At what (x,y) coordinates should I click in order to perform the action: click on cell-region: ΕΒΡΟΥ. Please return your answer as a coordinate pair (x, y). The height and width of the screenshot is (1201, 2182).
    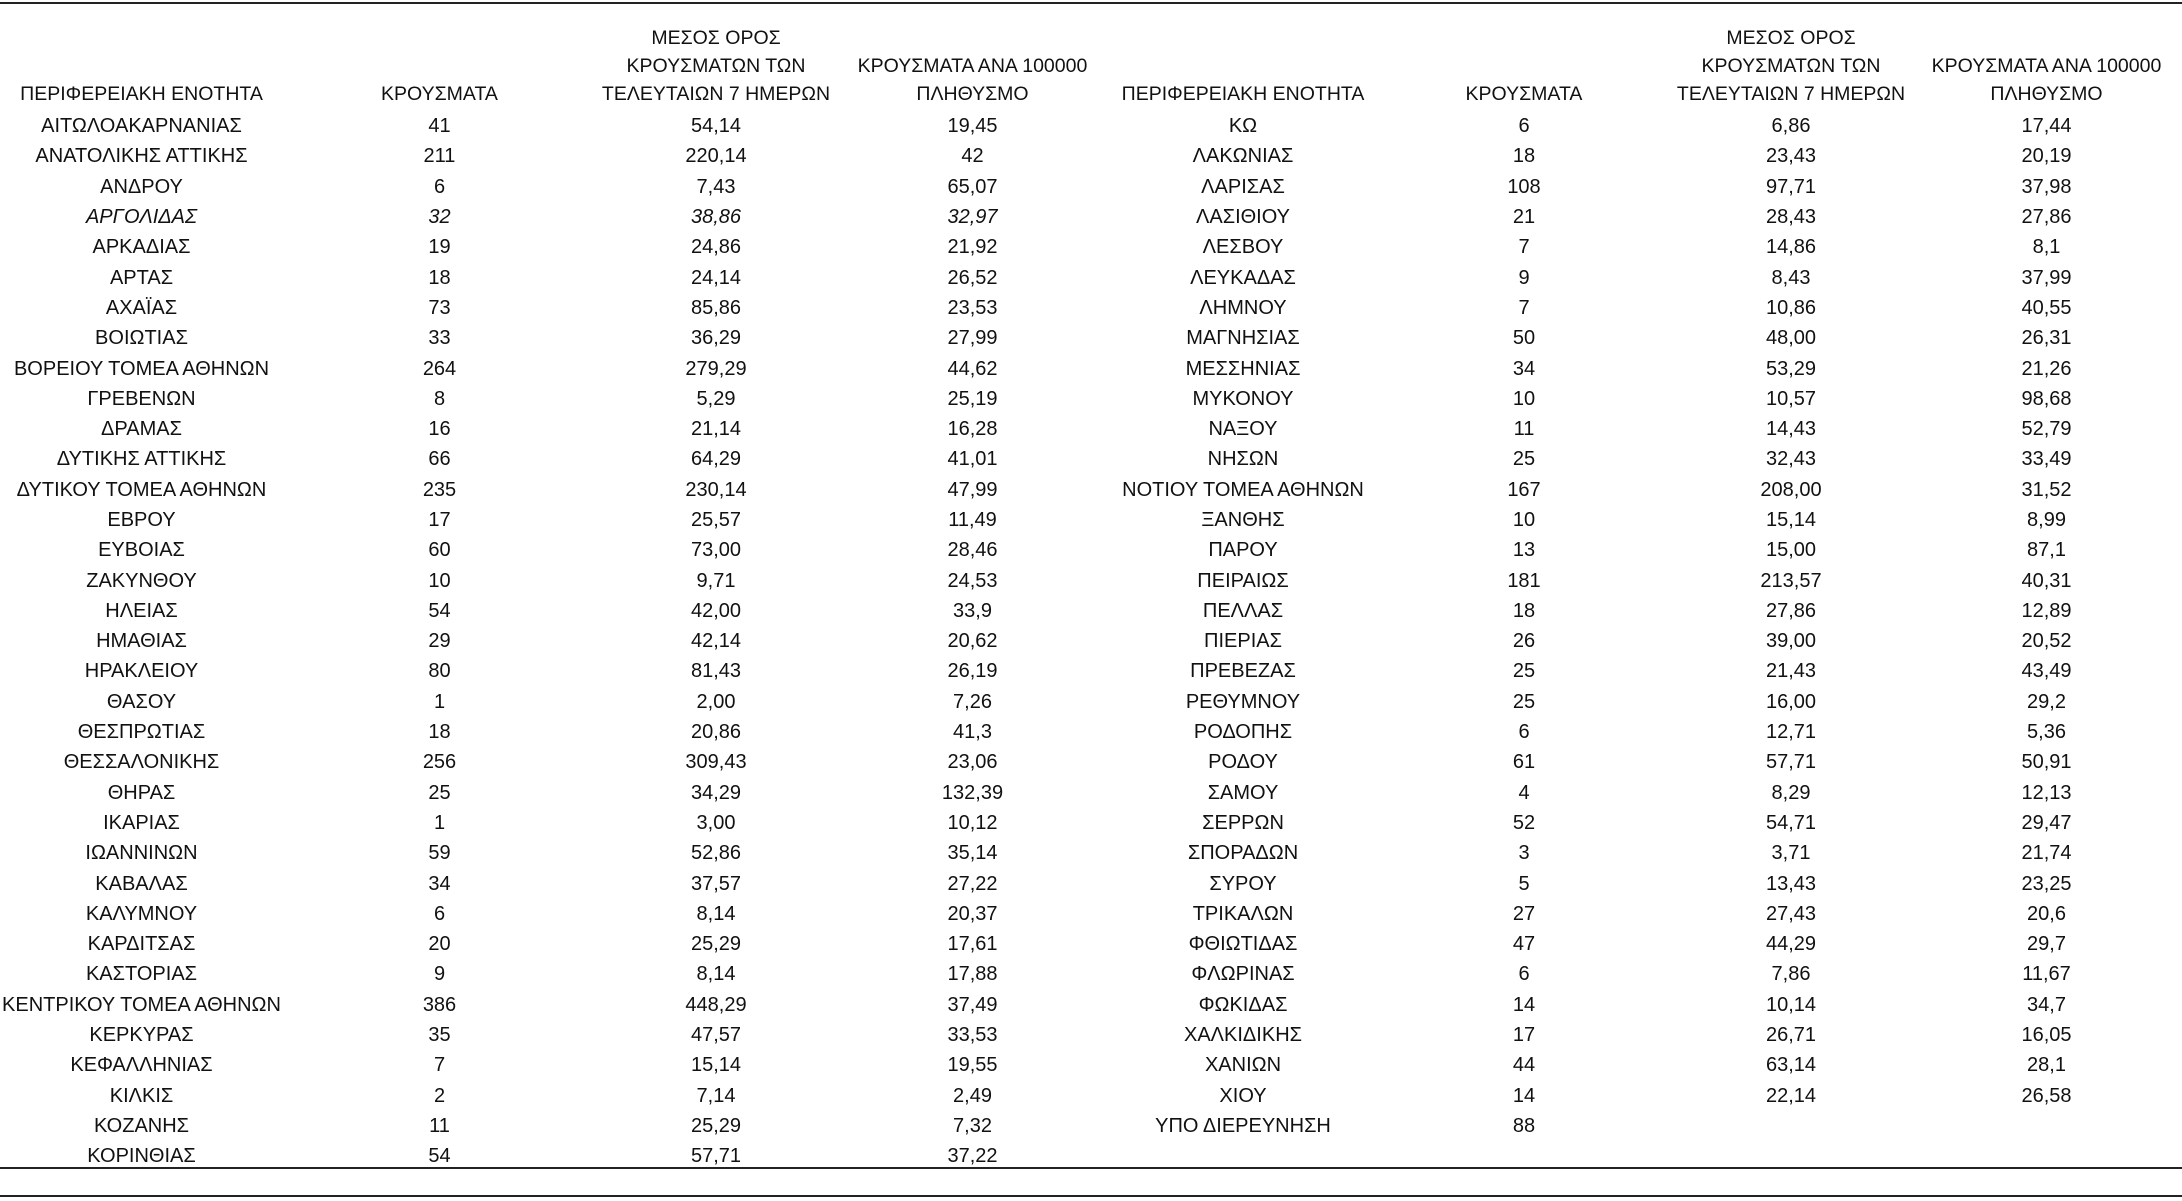
    Looking at the image, I should click on (141, 520).